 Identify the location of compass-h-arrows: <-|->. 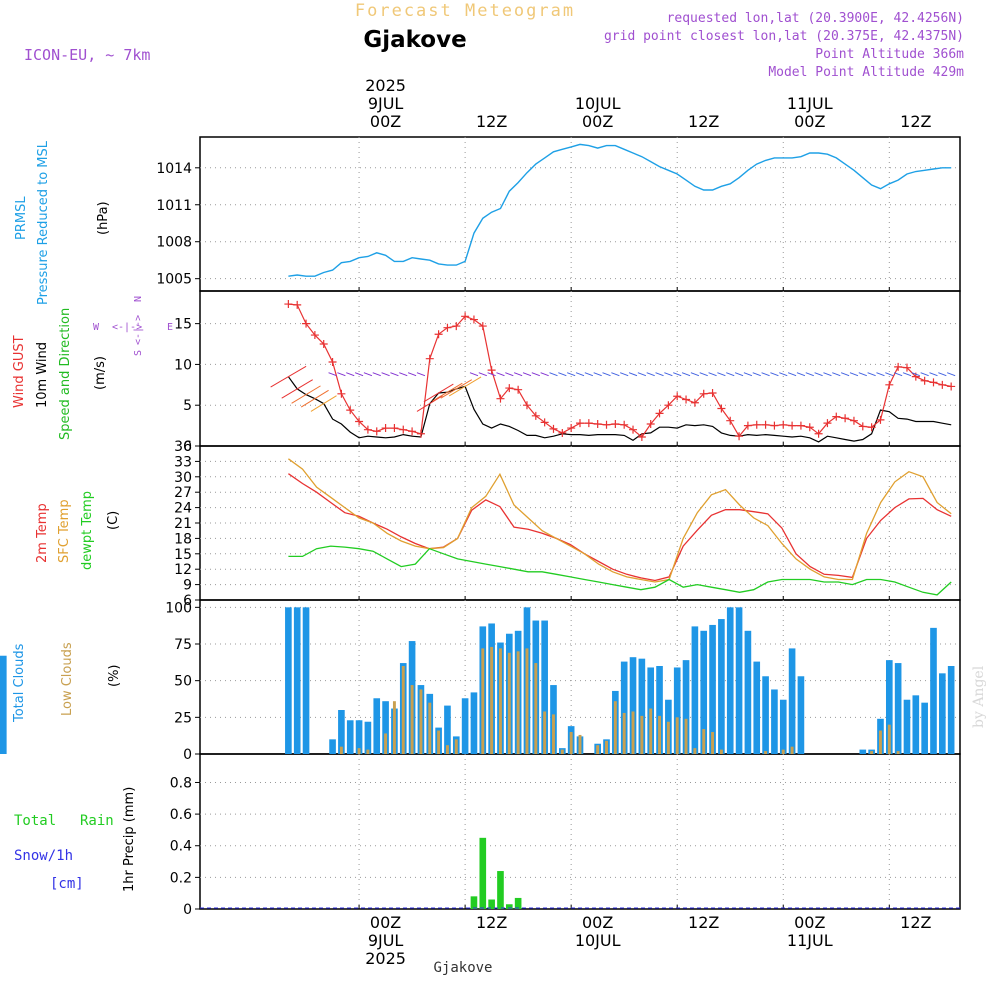
(127, 327).